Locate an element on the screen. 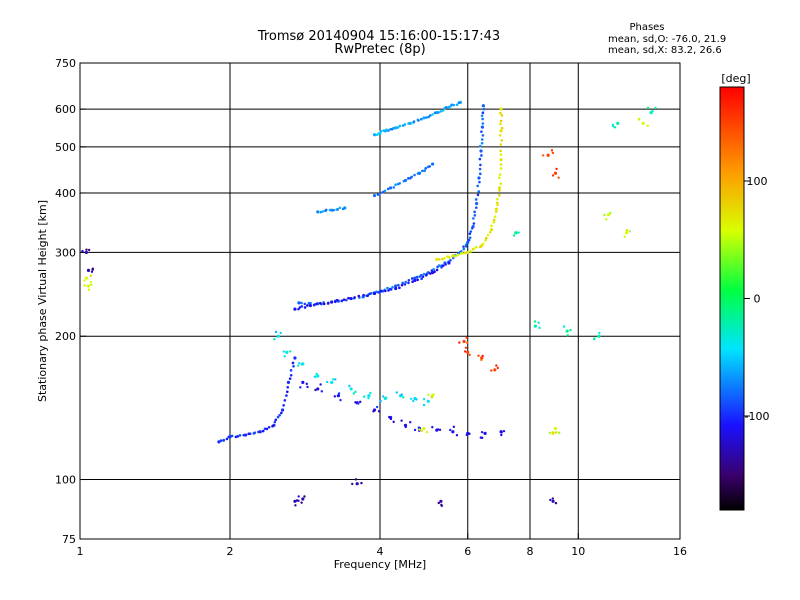 Image resolution: width=800 pixels, height=600 pixels. series-trace is located at coordinates (257, 400).